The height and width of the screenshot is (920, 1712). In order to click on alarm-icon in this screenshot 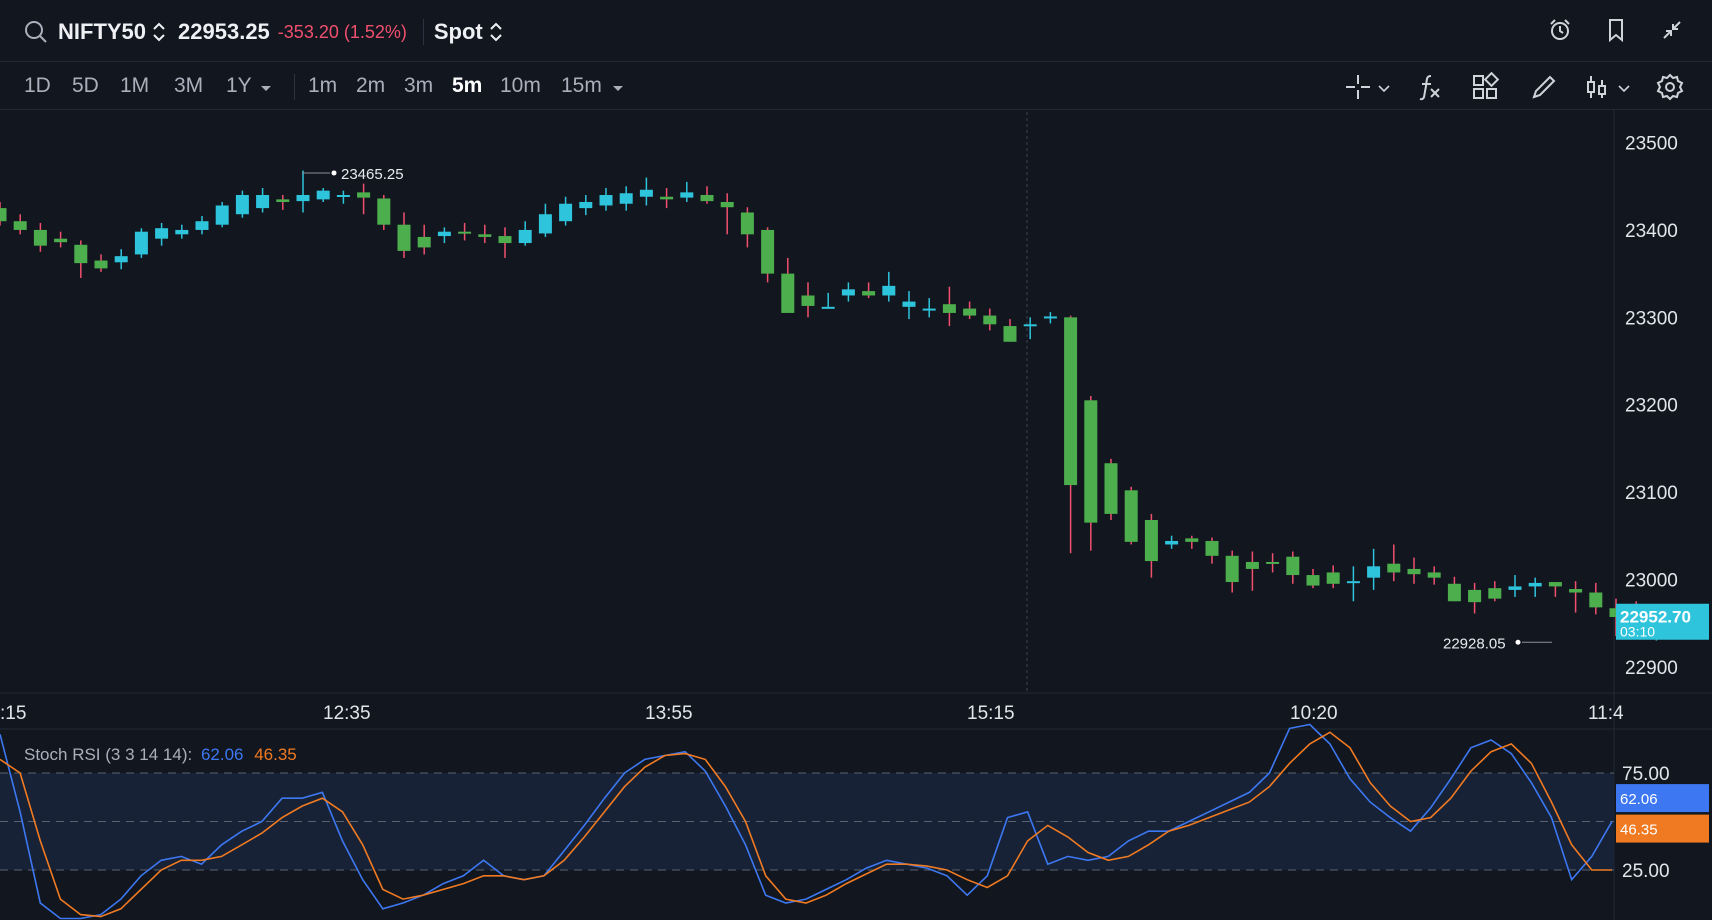, I will do `click(1560, 30)`.